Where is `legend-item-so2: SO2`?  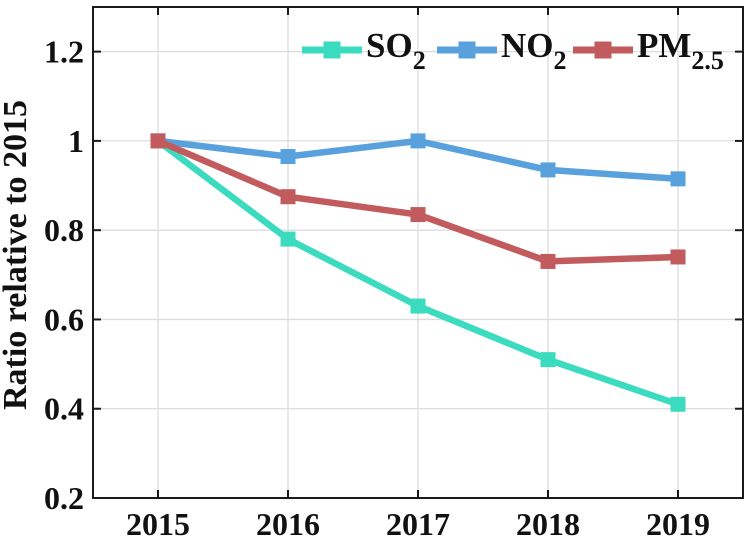
legend-item-so2: SO2 is located at coordinates (364, 50).